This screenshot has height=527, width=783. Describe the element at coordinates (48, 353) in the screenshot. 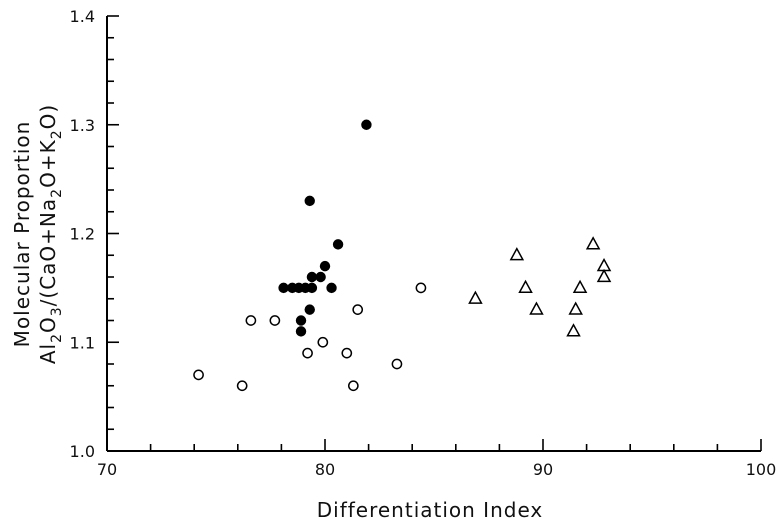

I see `y-label-text: Al` at that location.